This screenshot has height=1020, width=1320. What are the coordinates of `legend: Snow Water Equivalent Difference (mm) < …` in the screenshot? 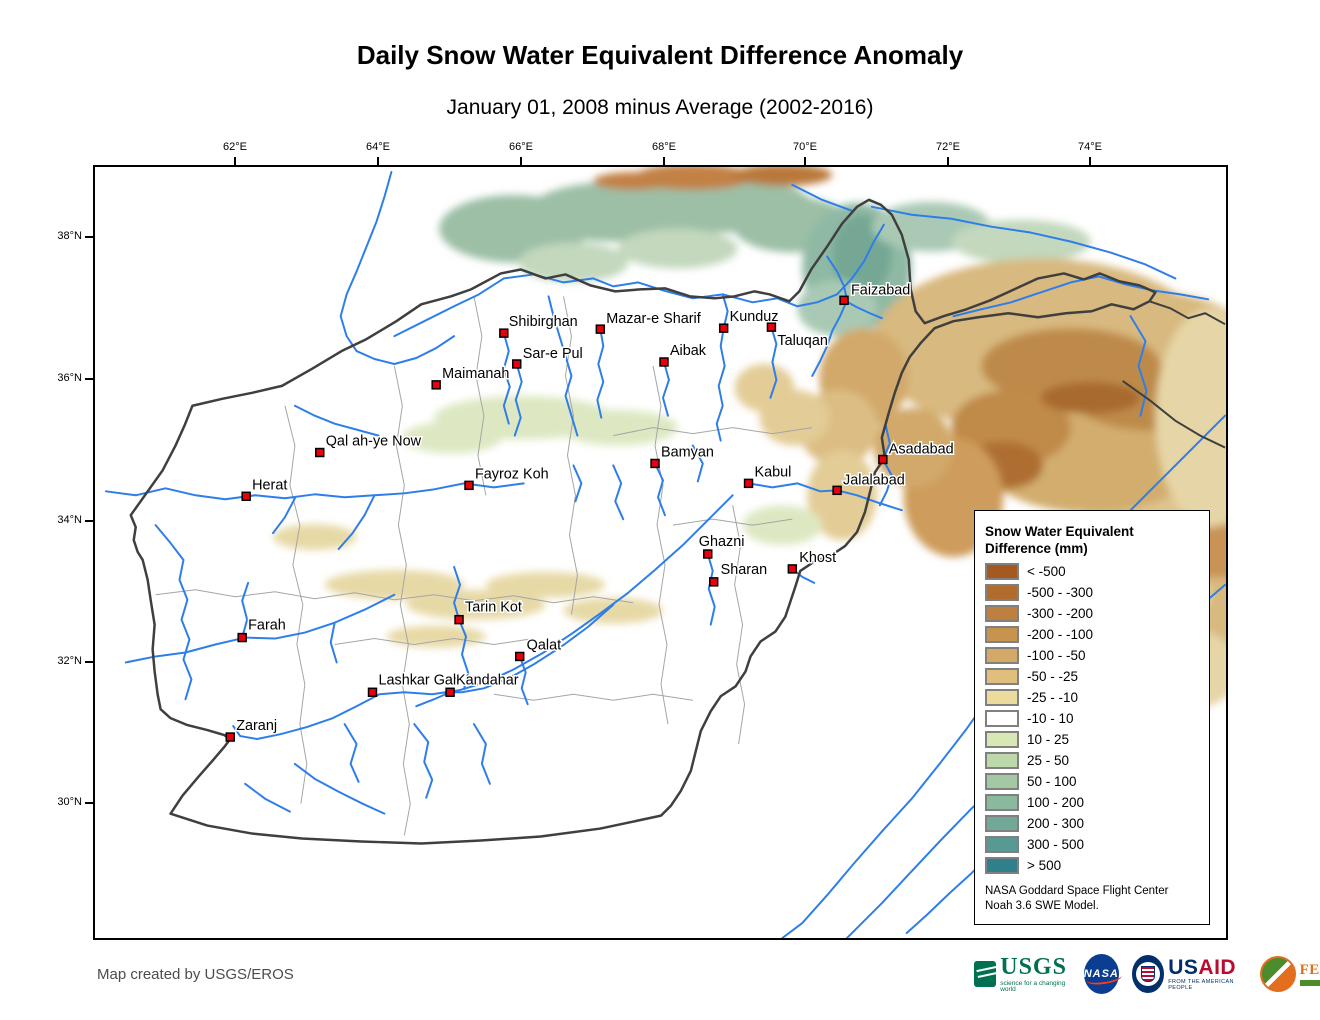 It's located at (1092, 717).